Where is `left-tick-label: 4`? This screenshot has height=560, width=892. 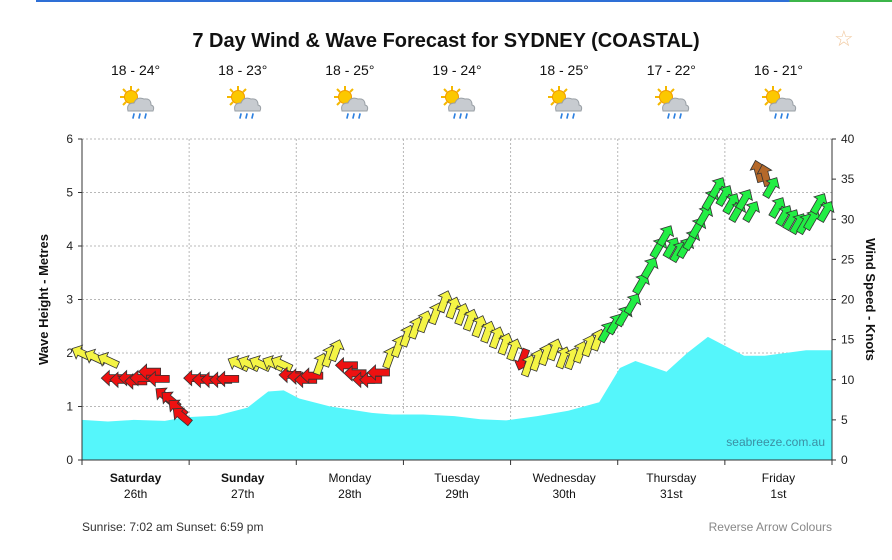
left-tick-label: 4 is located at coordinates (69, 246).